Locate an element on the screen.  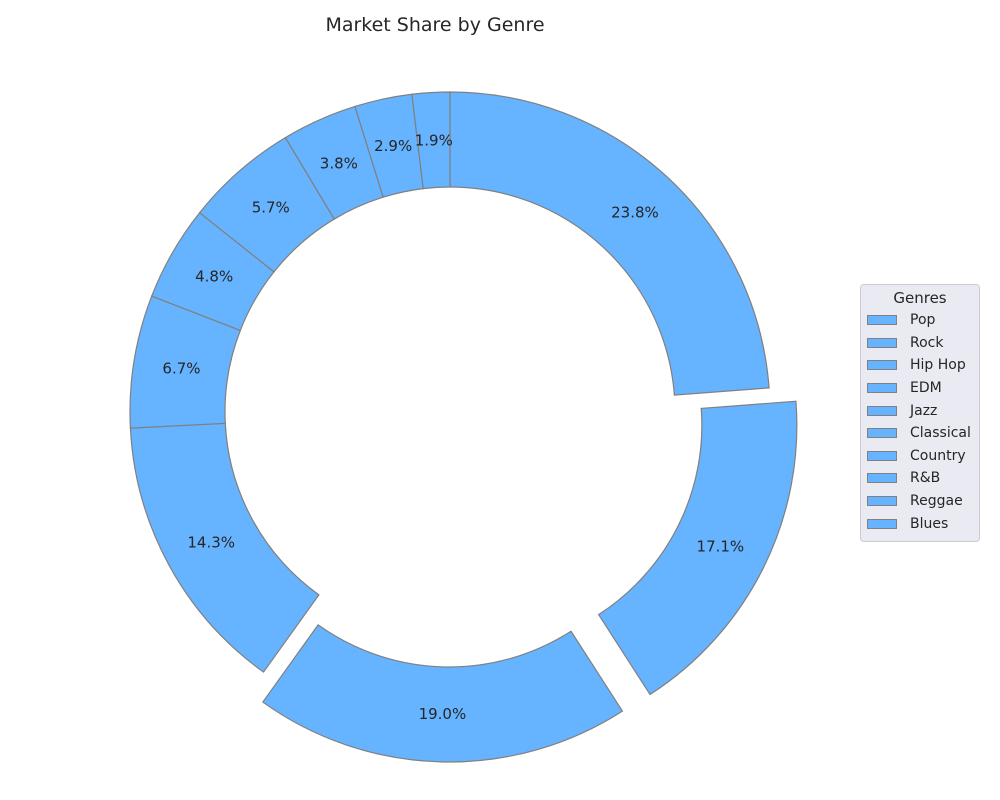
slice-label-jazz: 6.7% is located at coordinates (181, 369).